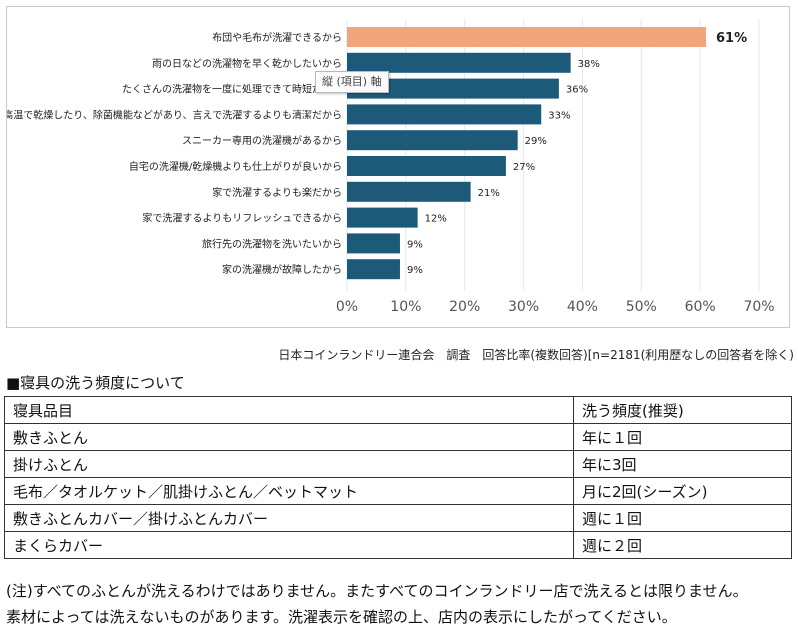 This screenshot has height=640, width=798. I want to click on x-tick-label: 40%, so click(582, 307).